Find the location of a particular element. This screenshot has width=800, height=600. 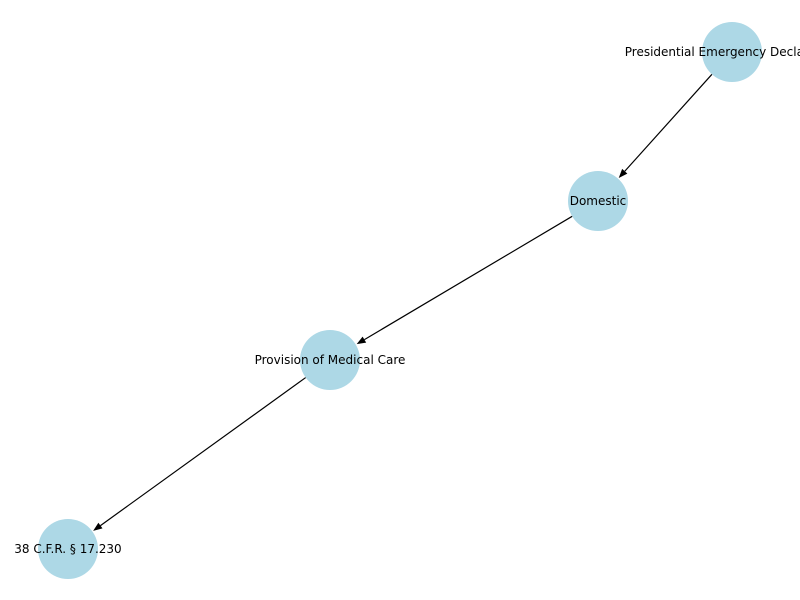

node-n2 is located at coordinates (330, 360).